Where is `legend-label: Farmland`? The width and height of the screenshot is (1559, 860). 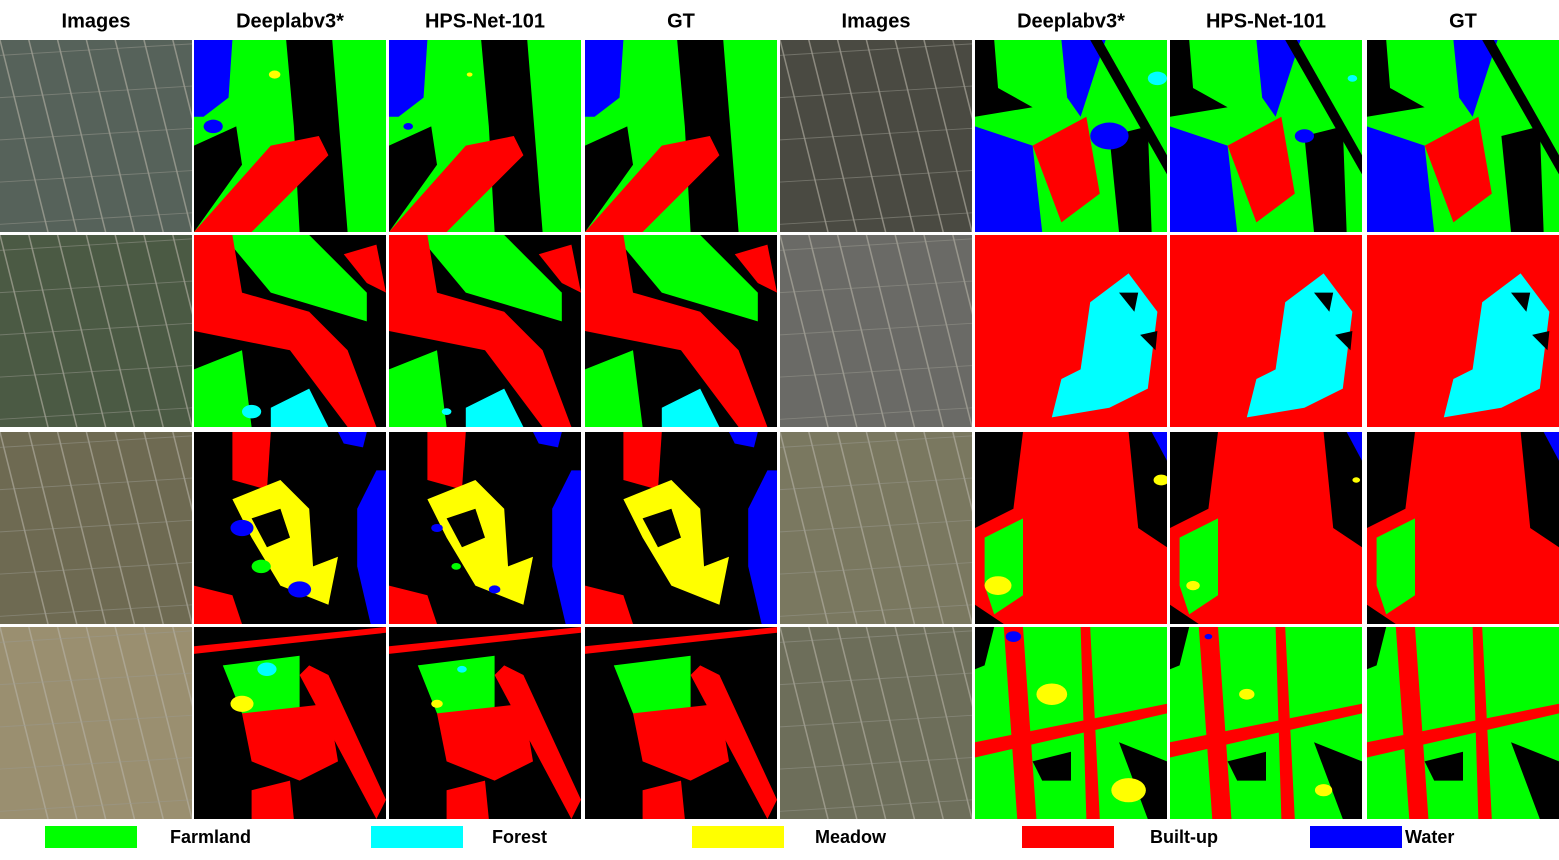
legend-label: Farmland is located at coordinates (210, 837).